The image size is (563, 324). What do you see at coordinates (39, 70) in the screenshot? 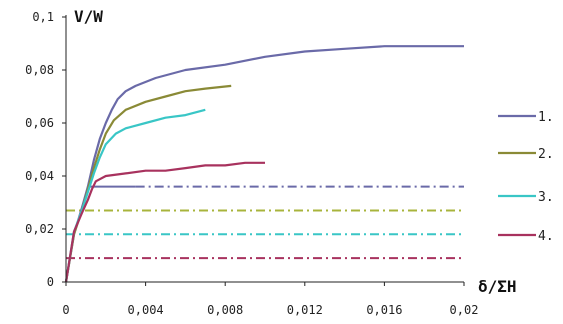
I see `y-tick-label: 0,08` at bounding box center [39, 70].